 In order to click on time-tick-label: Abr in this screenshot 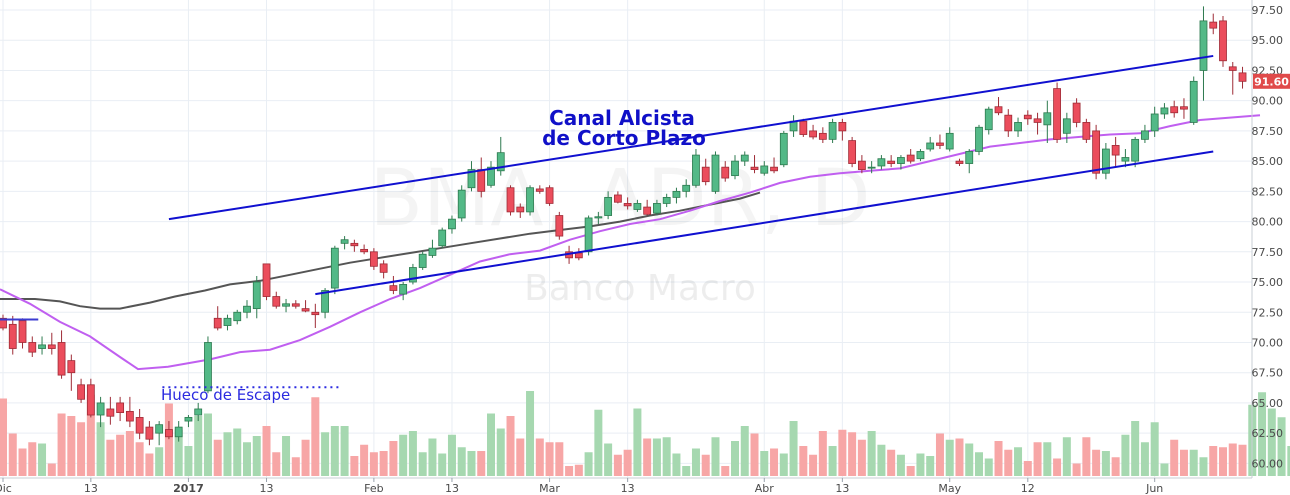, I will do `click(765, 488)`.